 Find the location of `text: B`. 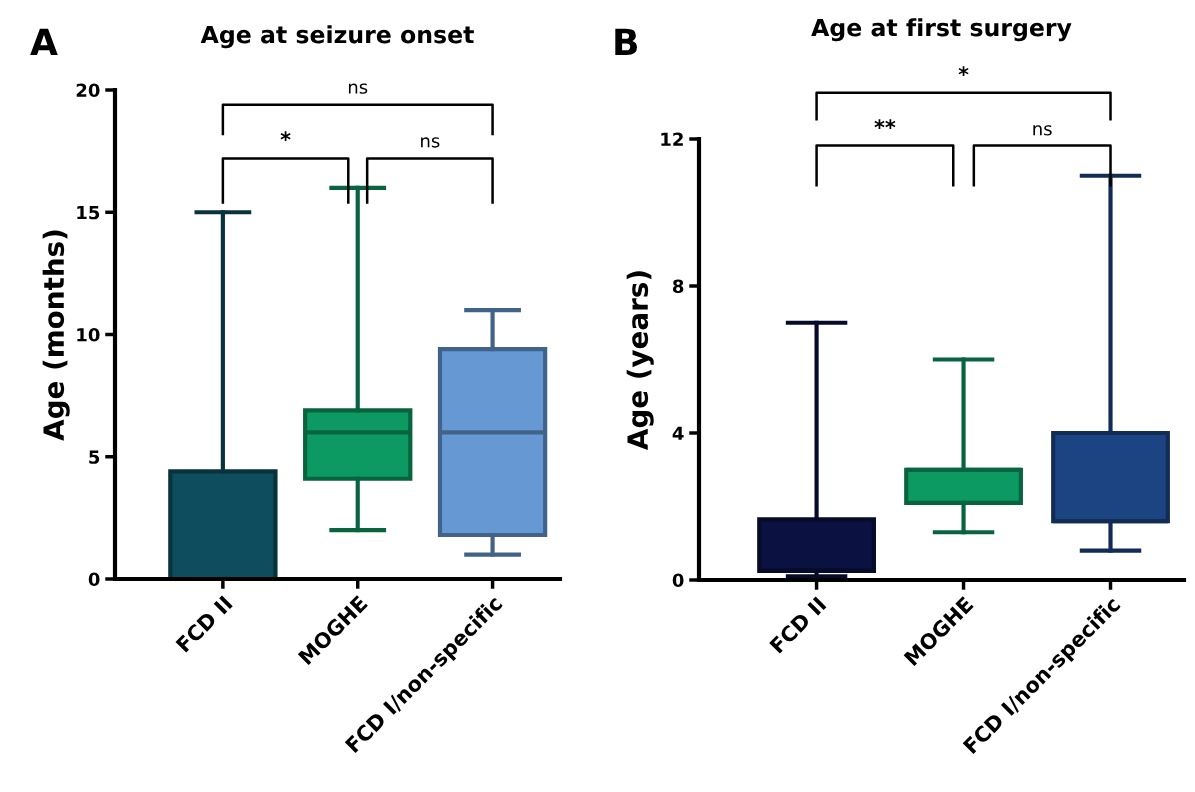

text: B is located at coordinates (626, 41).